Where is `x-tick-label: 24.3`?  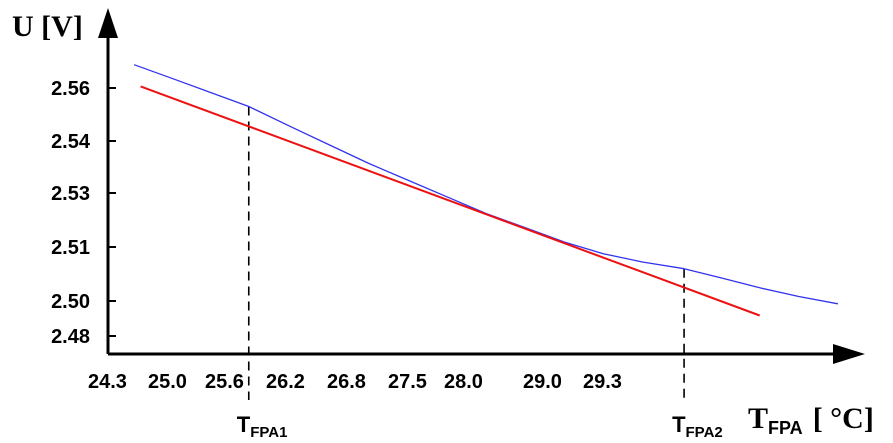 x-tick-label: 24.3 is located at coordinates (107, 382).